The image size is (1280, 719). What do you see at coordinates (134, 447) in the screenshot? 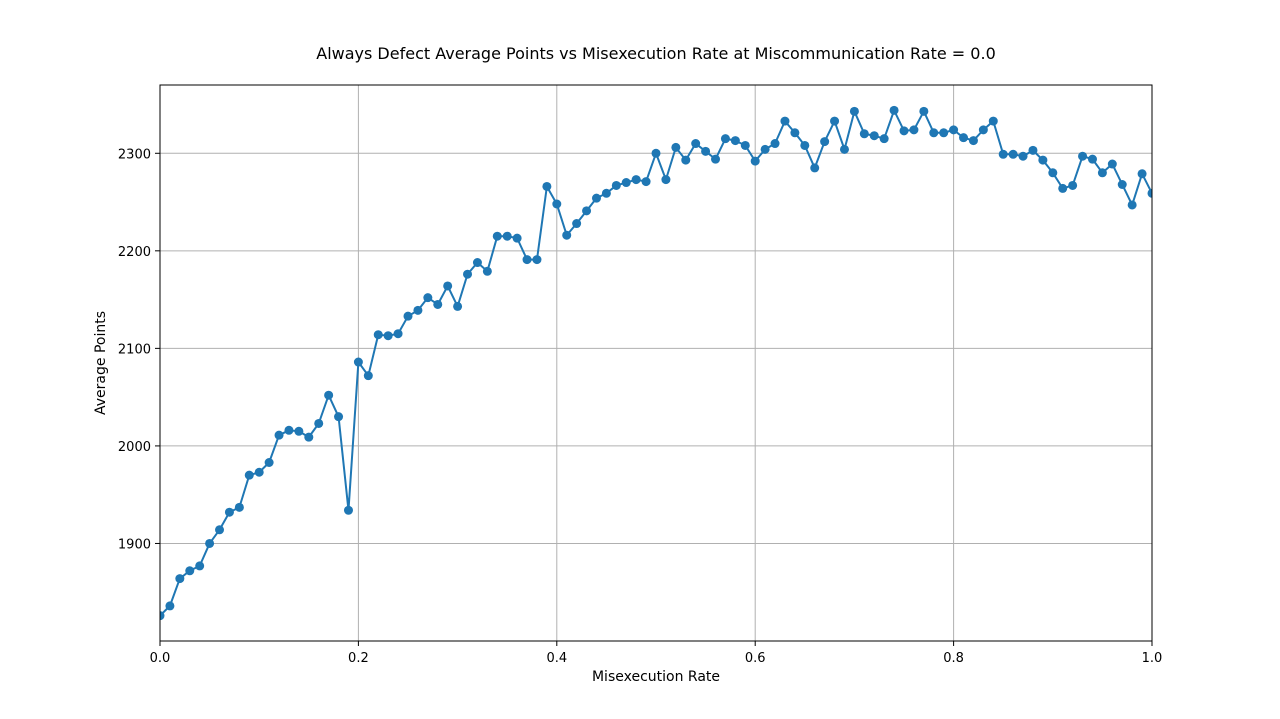
I see `y-tick-label: 2000` at bounding box center [134, 447].